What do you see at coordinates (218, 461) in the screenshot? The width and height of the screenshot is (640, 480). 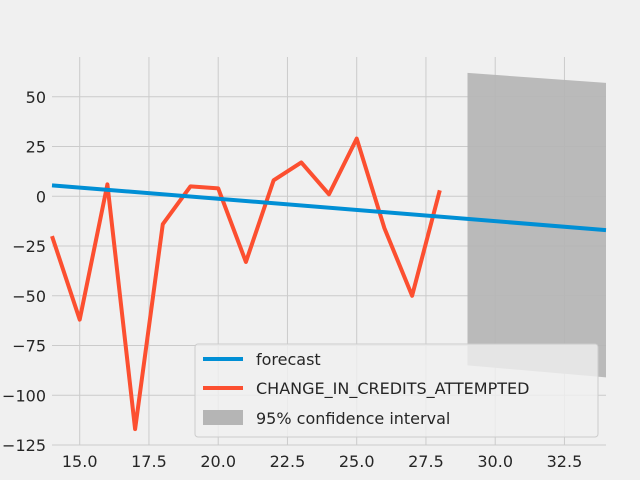 I see `x-tick-label: 20.0` at bounding box center [218, 461].